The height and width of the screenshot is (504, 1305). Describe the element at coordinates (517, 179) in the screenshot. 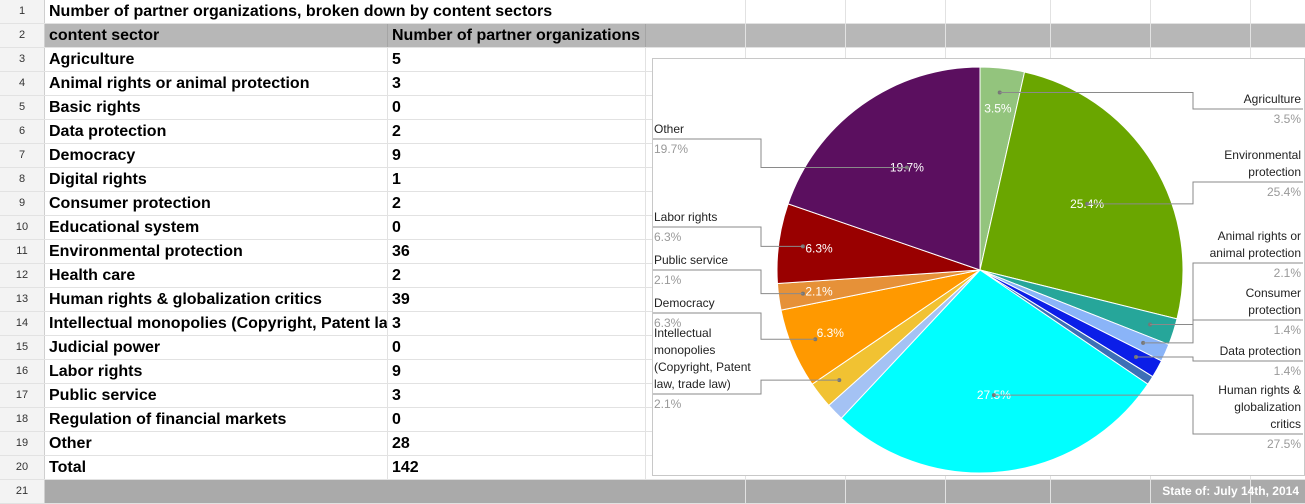

I see `count-cell: 1` at that location.